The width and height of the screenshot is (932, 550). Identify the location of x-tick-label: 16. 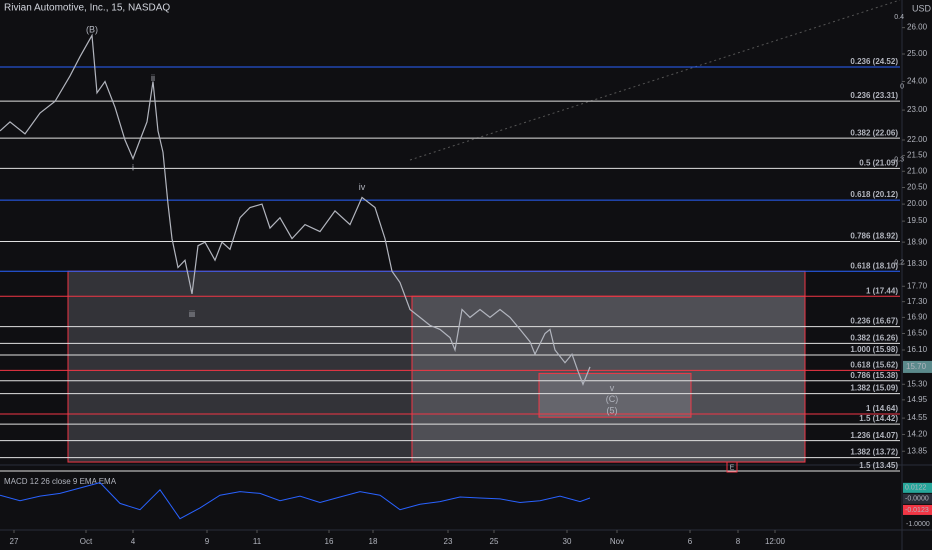
(329, 541).